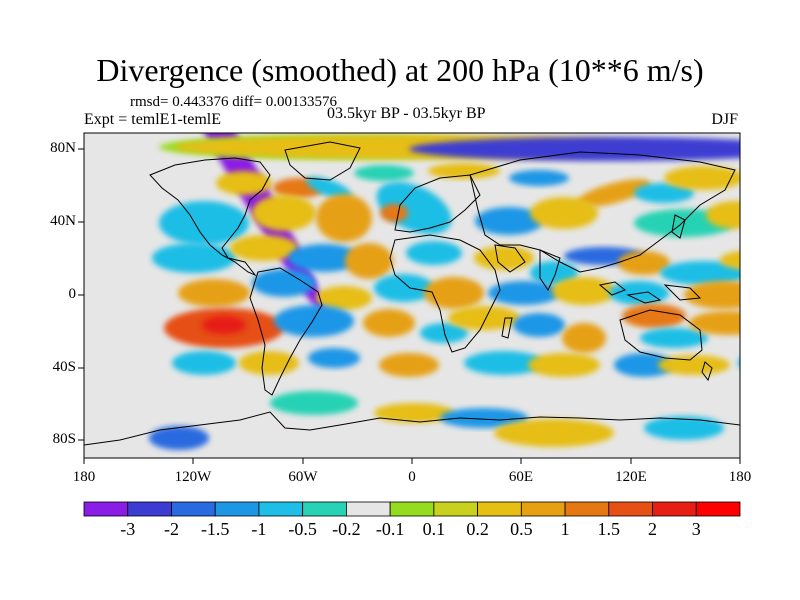  Describe the element at coordinates (724, 119) in the screenshot. I see `season-label: DJF` at that location.